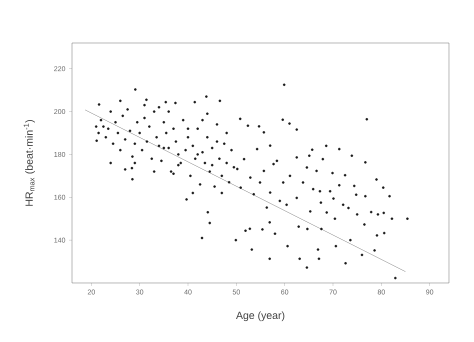 The width and height of the screenshot is (474, 342). What do you see at coordinates (260, 316) in the screenshot?
I see `x-axis-title: Age (year)` at bounding box center [260, 316].